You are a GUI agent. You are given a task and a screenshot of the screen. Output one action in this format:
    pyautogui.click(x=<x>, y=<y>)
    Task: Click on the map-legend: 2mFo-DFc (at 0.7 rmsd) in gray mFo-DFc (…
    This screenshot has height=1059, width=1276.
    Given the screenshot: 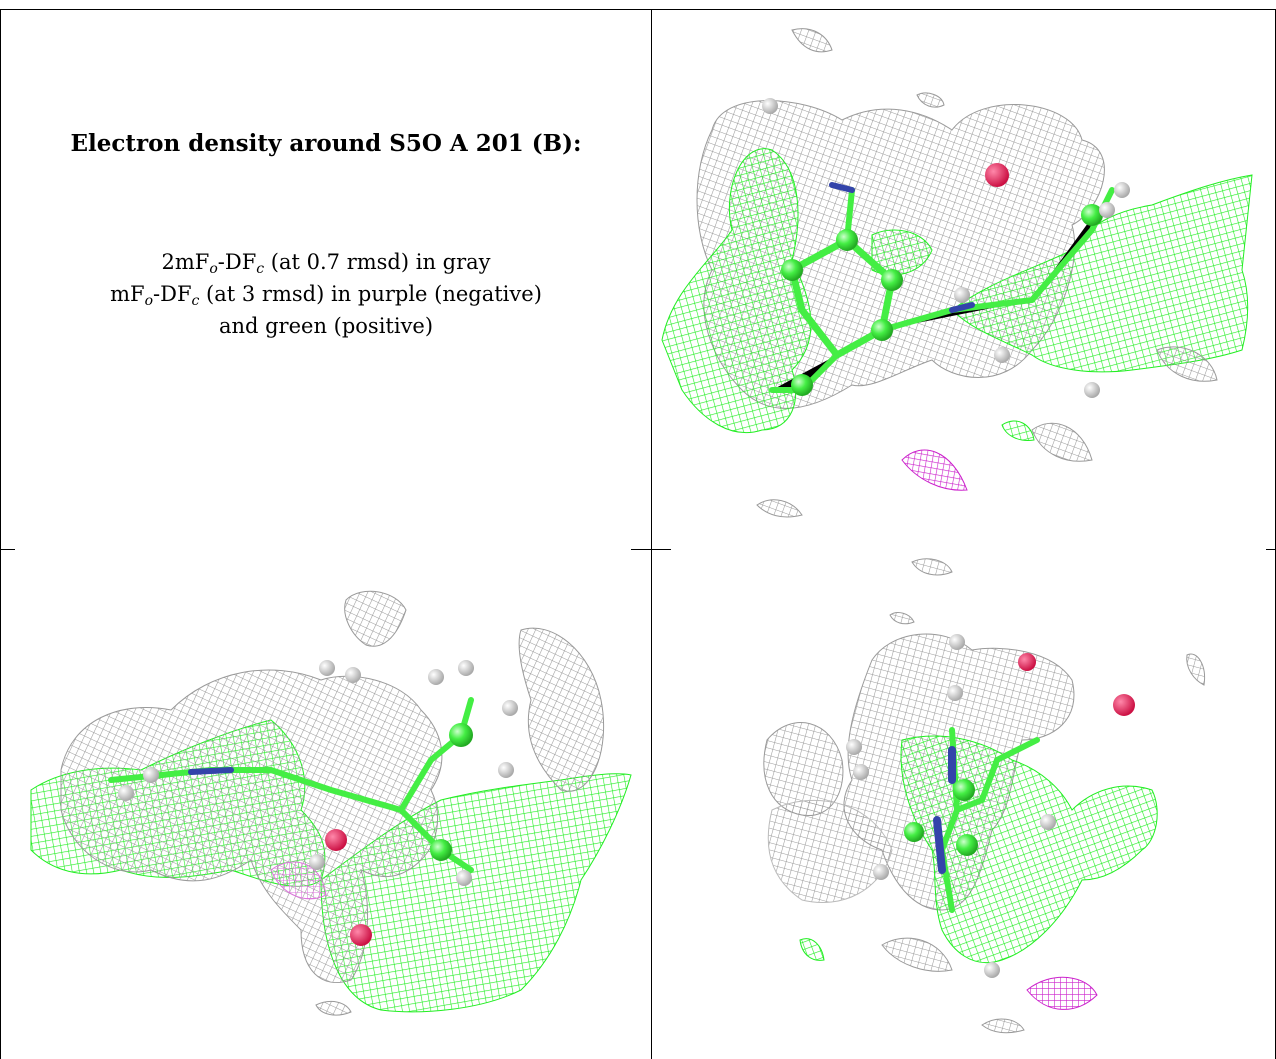 What is the action you would take?
    pyautogui.click(x=326, y=294)
    